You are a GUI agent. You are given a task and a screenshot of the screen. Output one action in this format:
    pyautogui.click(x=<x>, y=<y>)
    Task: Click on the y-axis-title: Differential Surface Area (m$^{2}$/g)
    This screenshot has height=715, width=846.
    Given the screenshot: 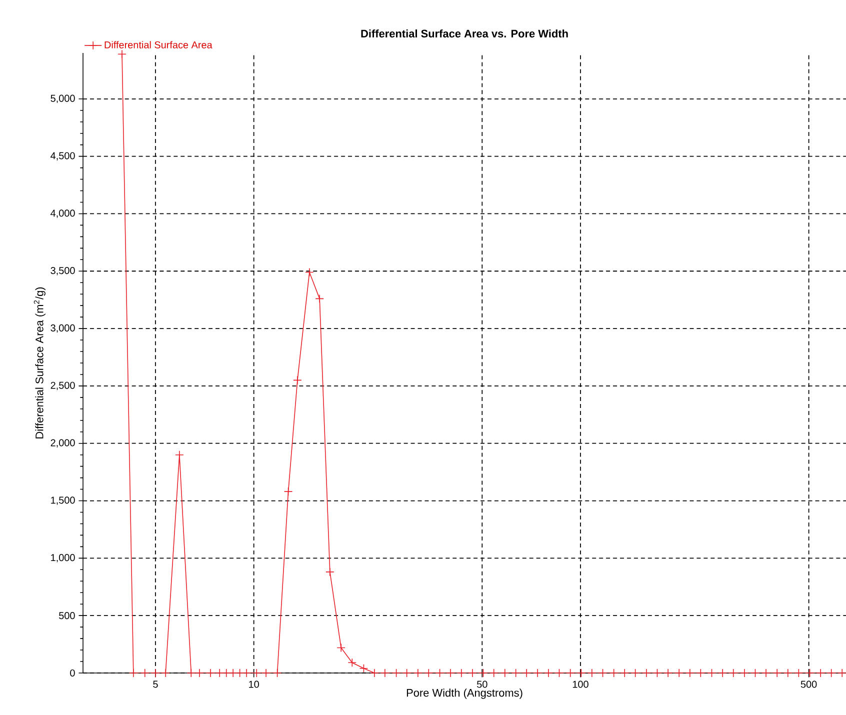 What is the action you would take?
    pyautogui.click(x=40, y=362)
    